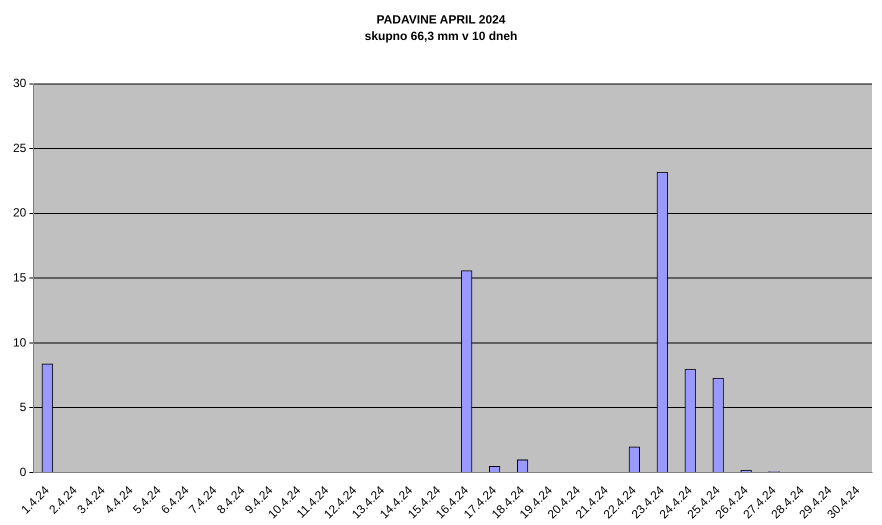 The image size is (882, 525). What do you see at coordinates (19, 342) in the screenshot?
I see `y-tick-label: 10` at bounding box center [19, 342].